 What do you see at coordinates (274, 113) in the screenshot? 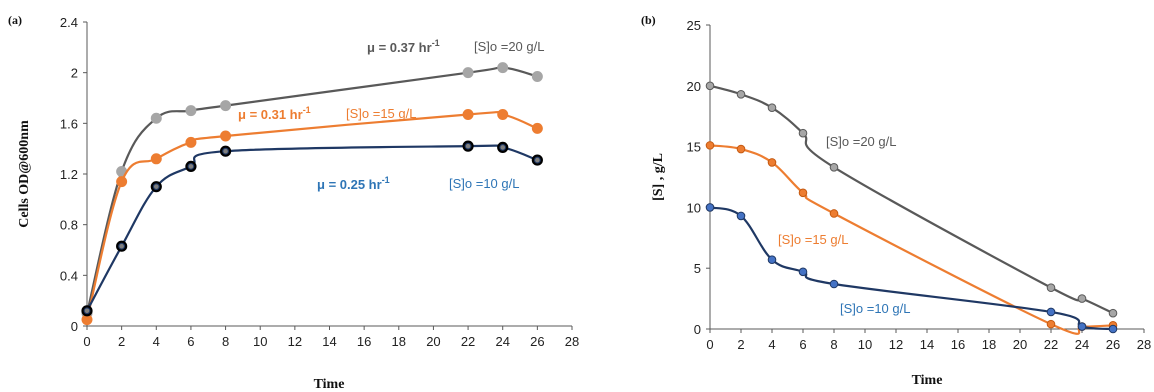
I see `growth-rate-label: μ = 0.31 hr-1` at bounding box center [274, 113].